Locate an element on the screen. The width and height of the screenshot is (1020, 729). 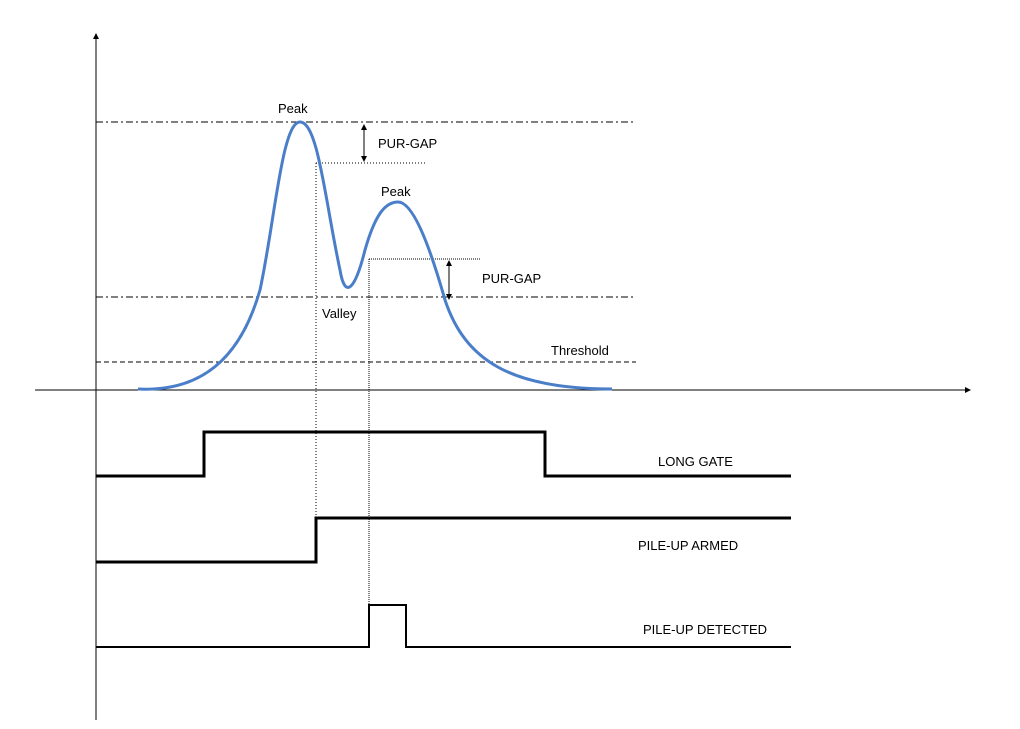
pur-gap-label-1: PUR-GAP is located at coordinates (407, 143).